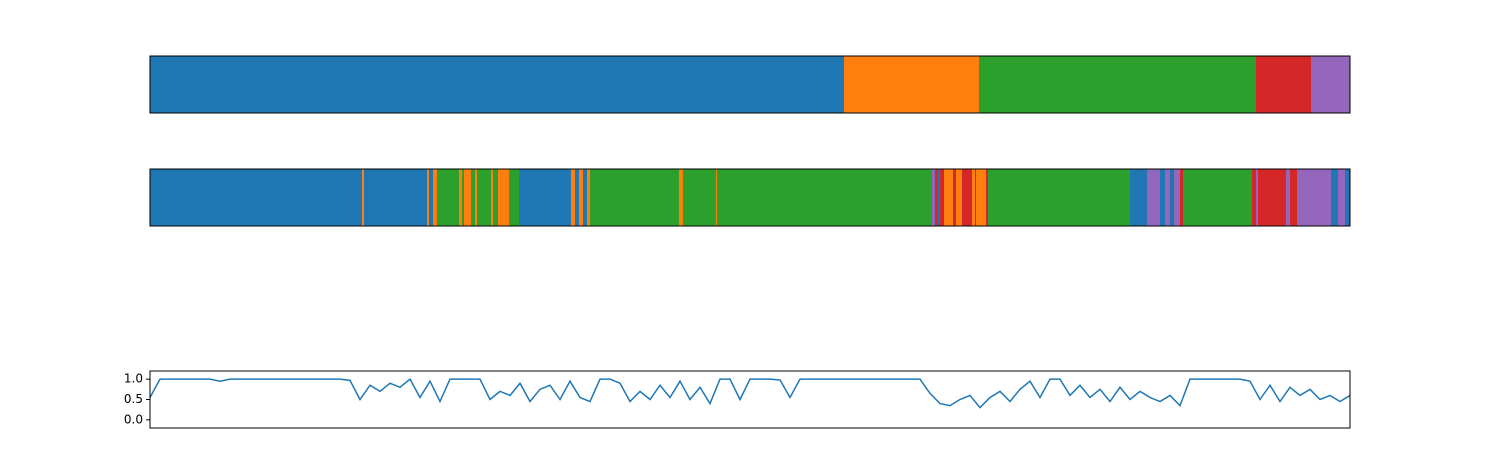 This screenshot has height=450, width=1500. I want to click on y-tick-label: 0.0, so click(133, 419).